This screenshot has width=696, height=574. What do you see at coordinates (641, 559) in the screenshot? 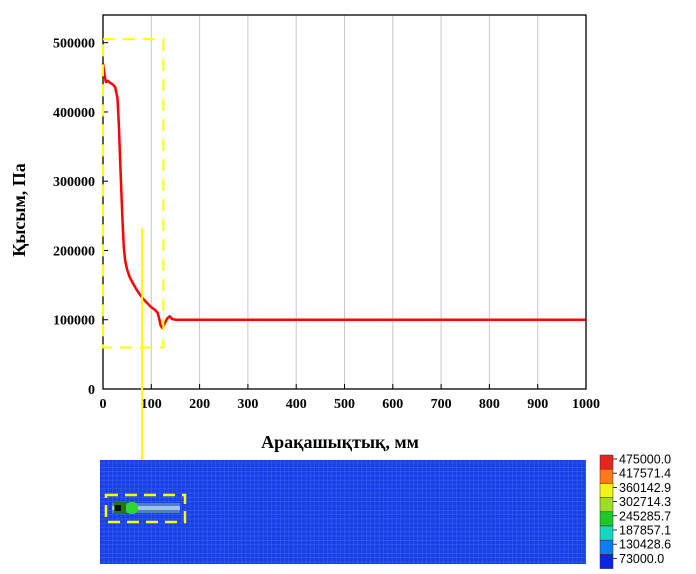
I see `colorbar-label: 73000.0` at bounding box center [641, 559].